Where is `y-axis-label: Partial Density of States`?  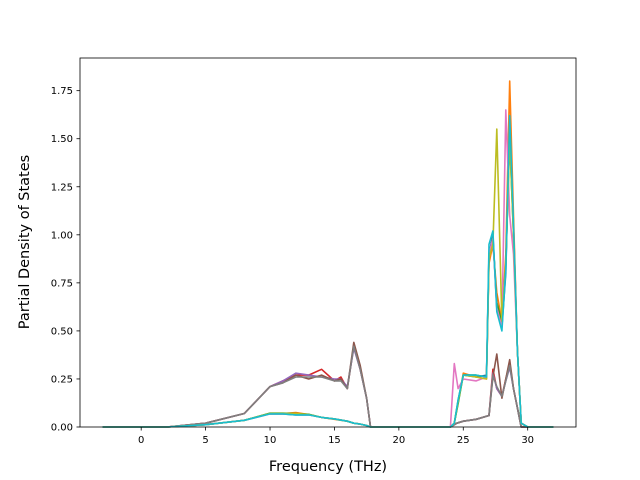 y-axis-label: Partial Density of States is located at coordinates (25, 242).